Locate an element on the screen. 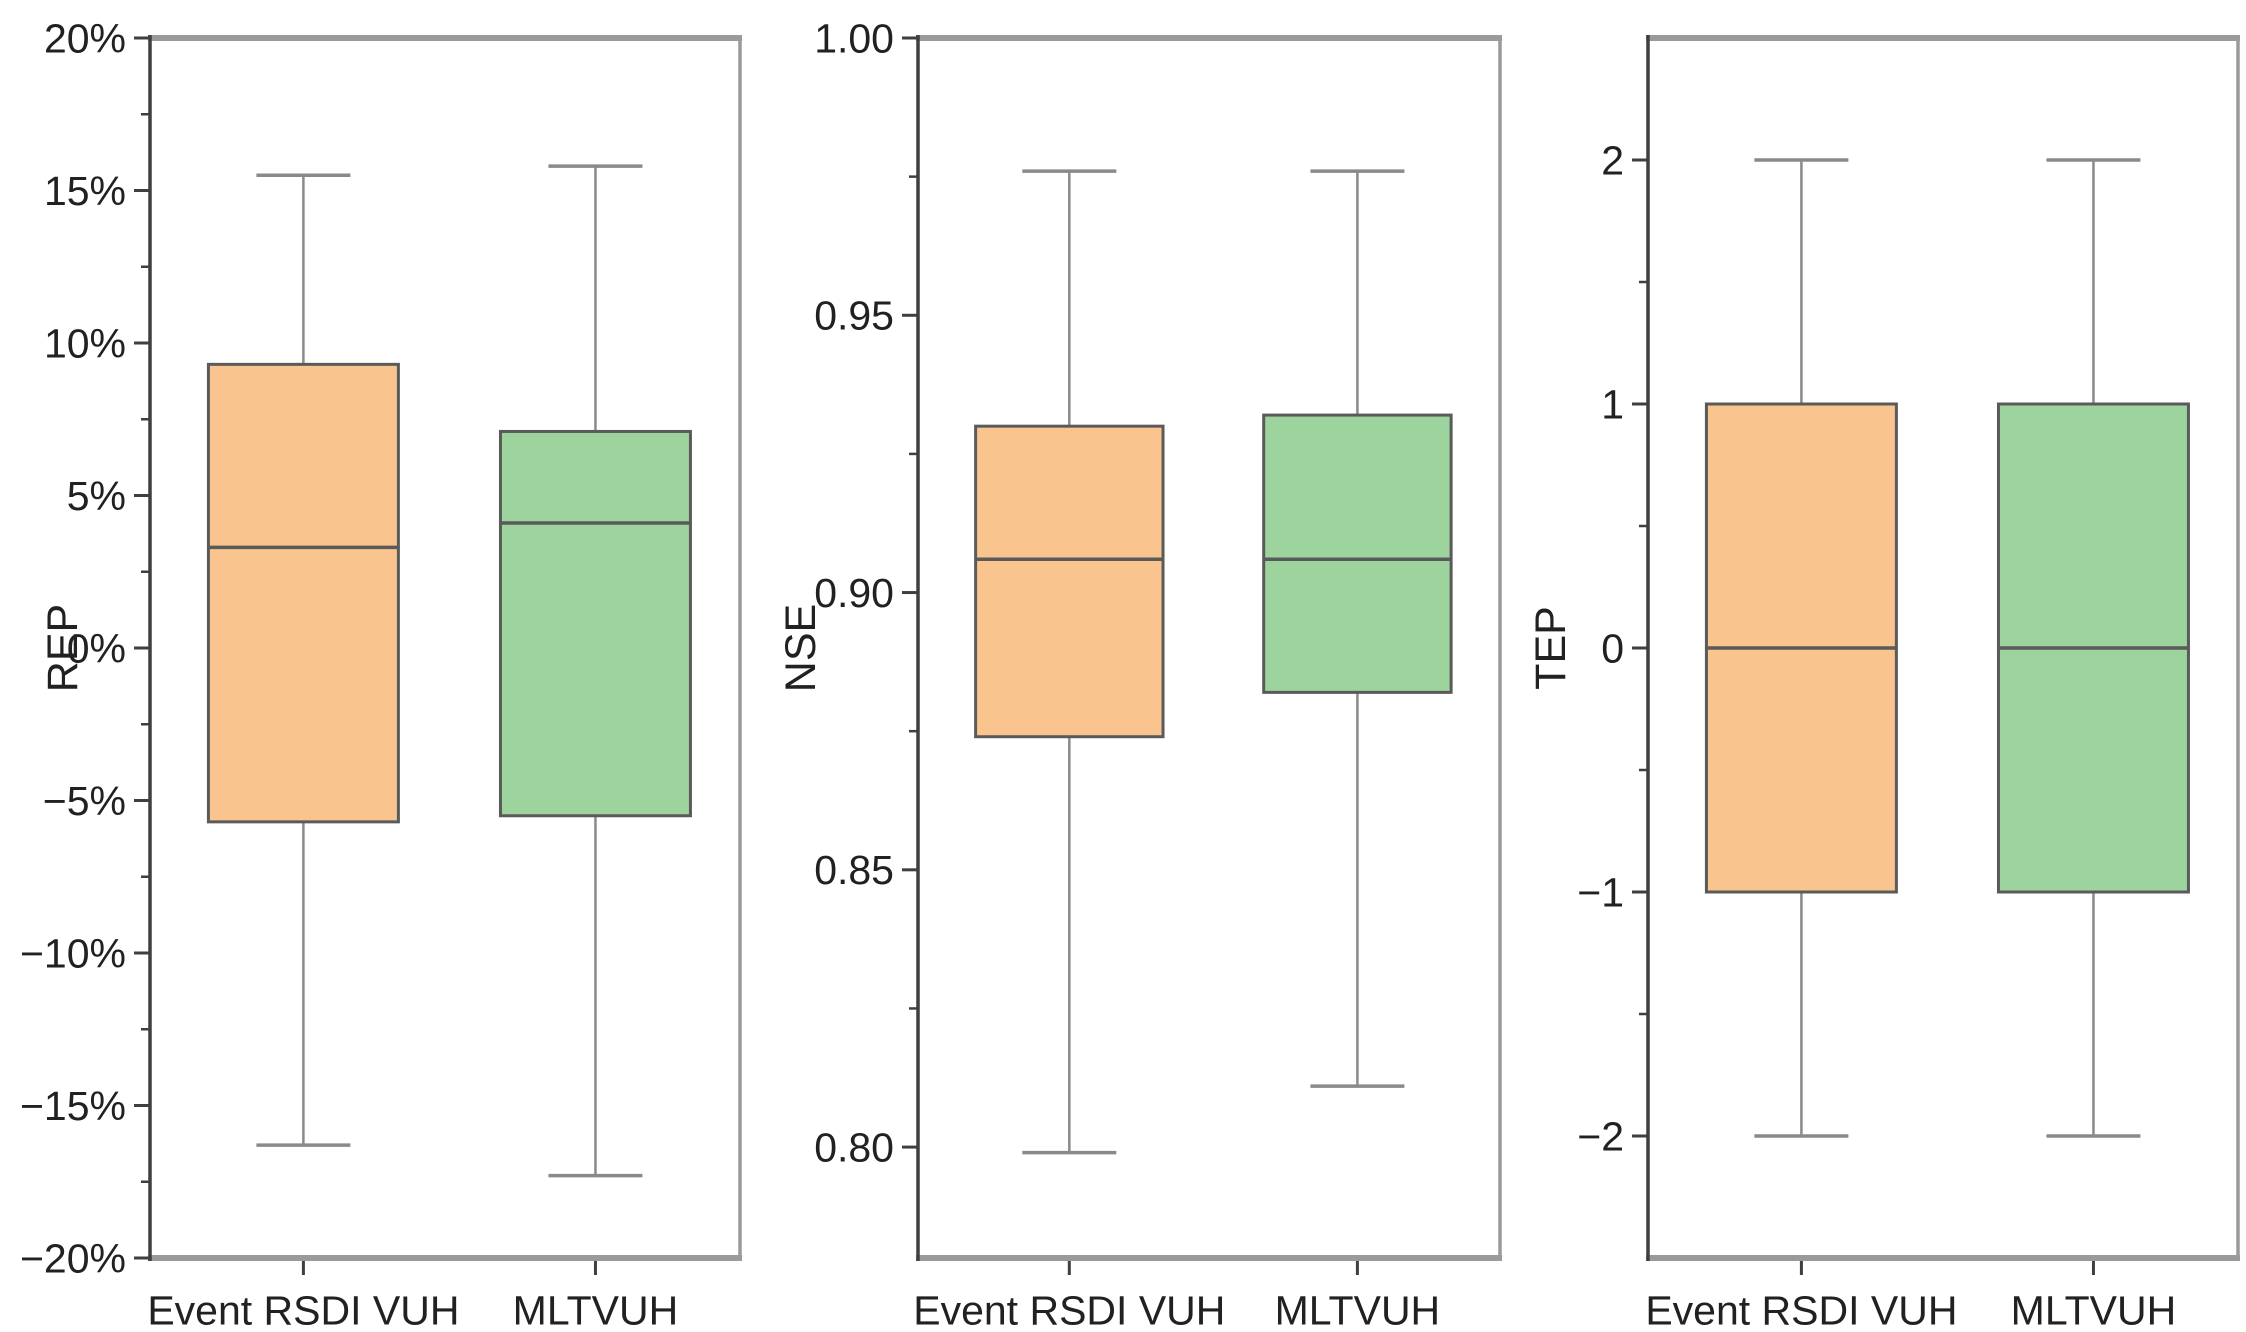 The width and height of the screenshot is (2246, 1332). y-tick-label-rep-6: −10% is located at coordinates (73, 953).